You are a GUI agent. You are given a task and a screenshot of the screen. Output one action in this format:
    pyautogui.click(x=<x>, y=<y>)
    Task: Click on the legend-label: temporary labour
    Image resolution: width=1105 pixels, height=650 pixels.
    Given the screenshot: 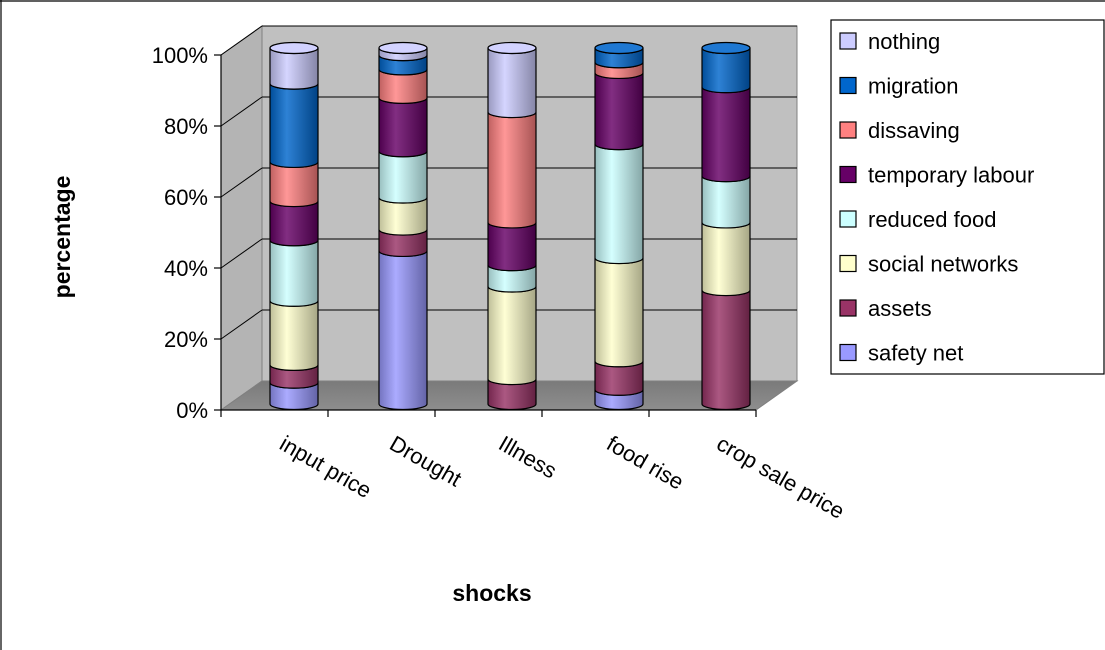 What is the action you would take?
    pyautogui.click(x=951, y=175)
    